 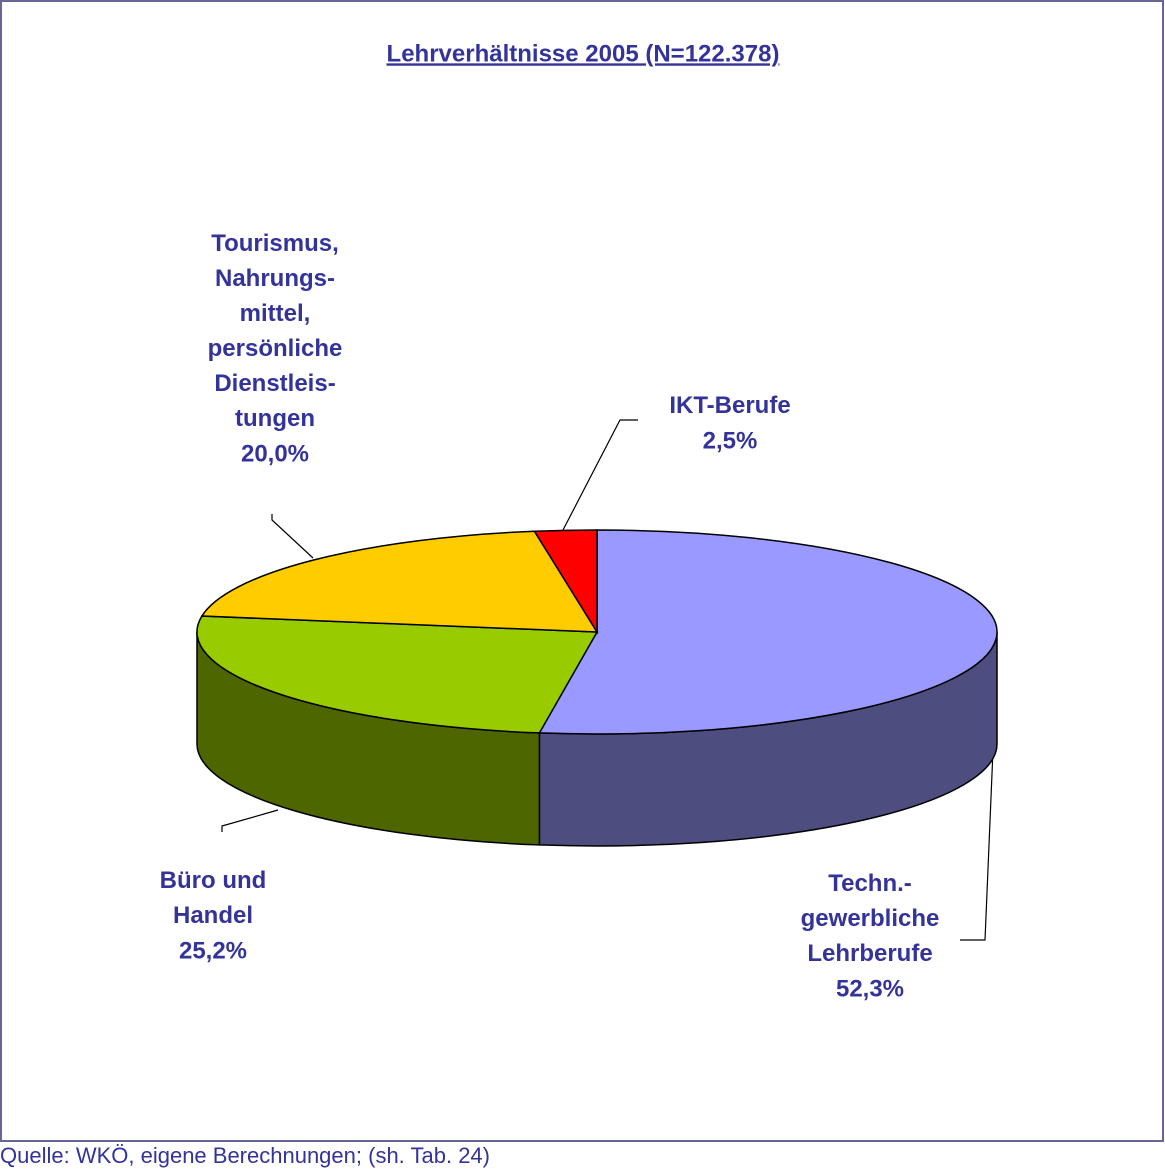 I want to click on slice-label: IKT-Berufe, so click(x=729, y=405).